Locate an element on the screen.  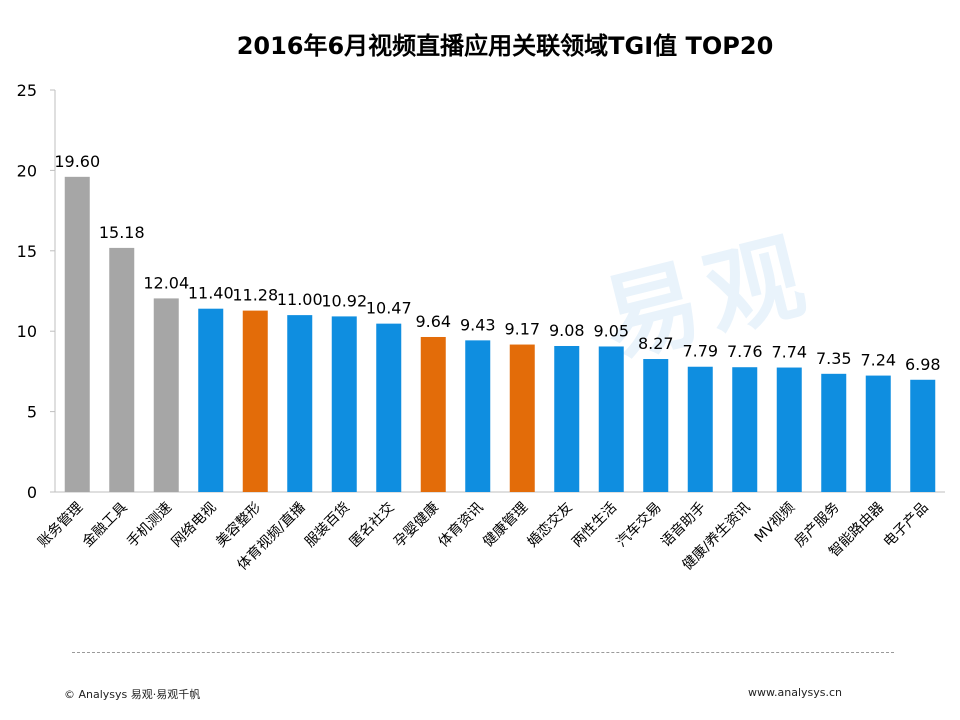
data-label: 11.00 is located at coordinates (300, 299).